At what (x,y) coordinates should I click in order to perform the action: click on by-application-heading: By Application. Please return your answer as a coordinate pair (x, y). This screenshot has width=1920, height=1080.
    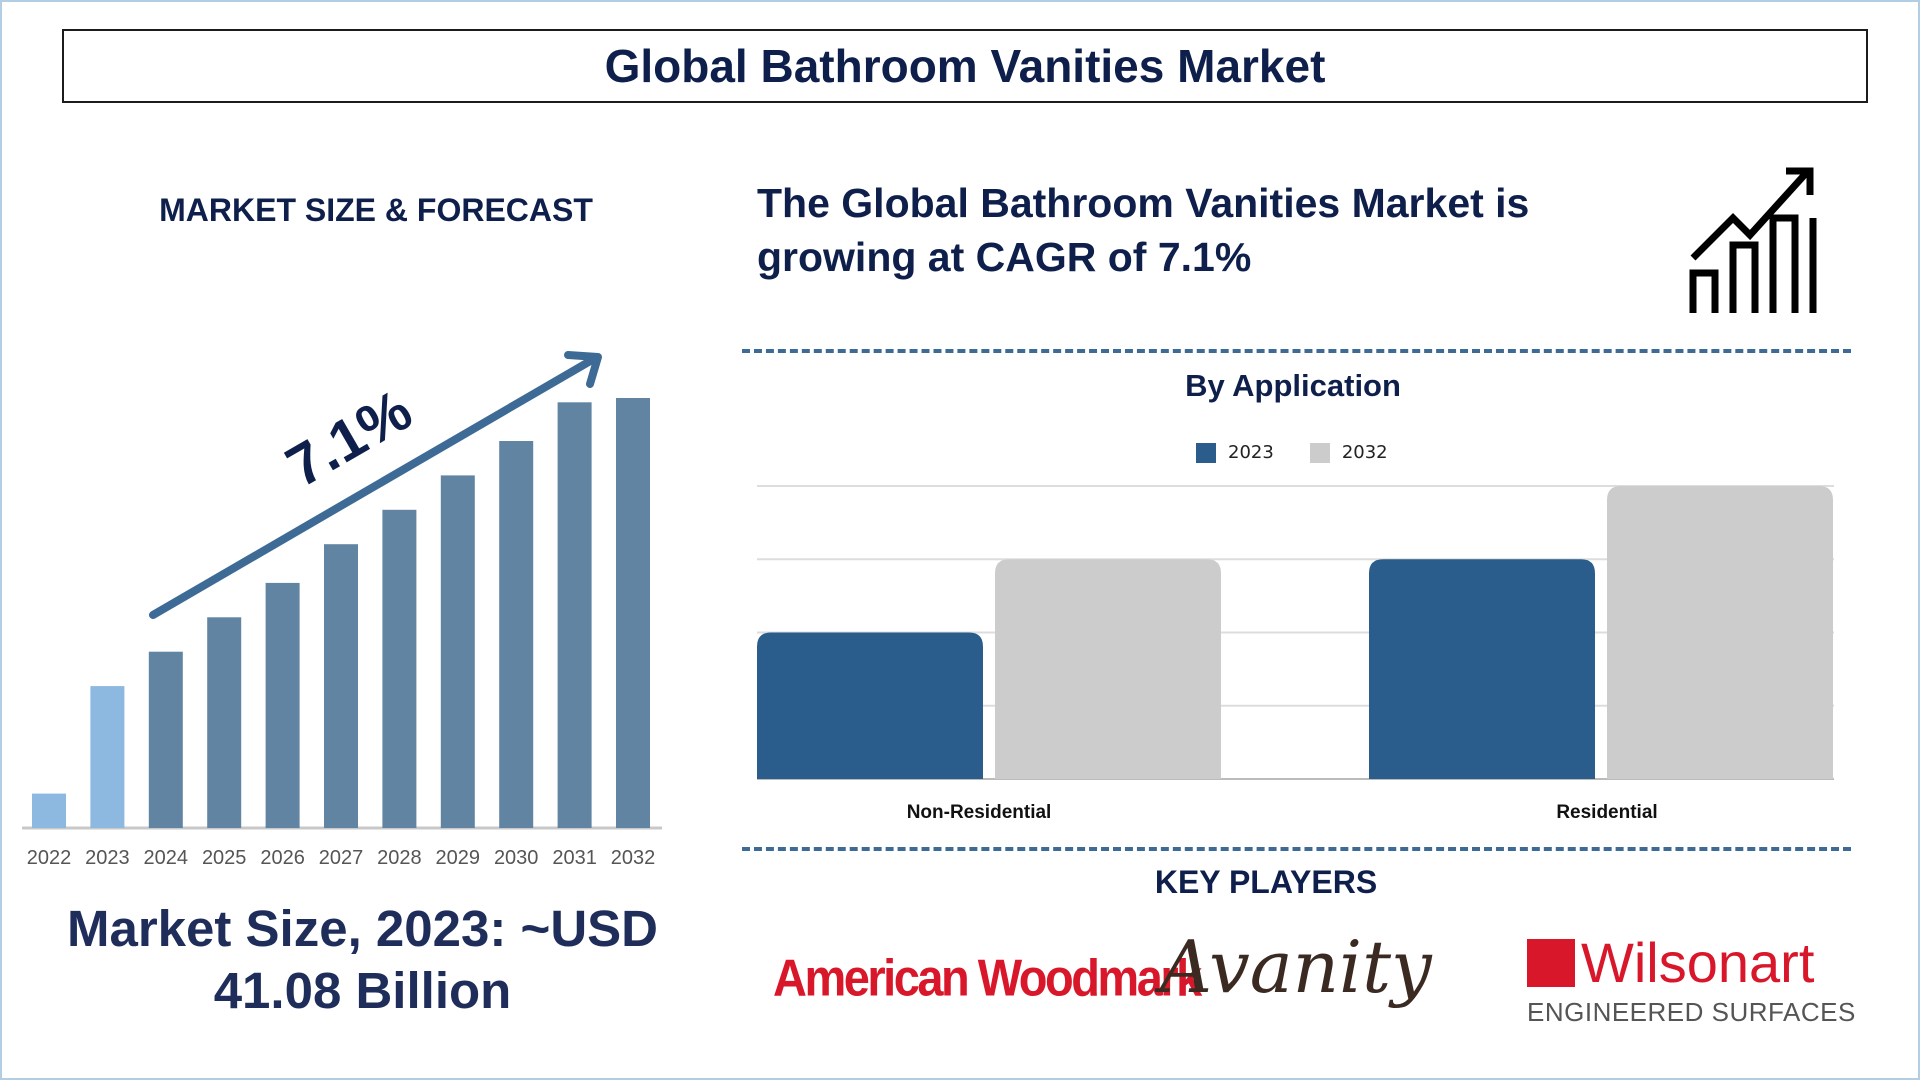
    Looking at the image, I should click on (1293, 385).